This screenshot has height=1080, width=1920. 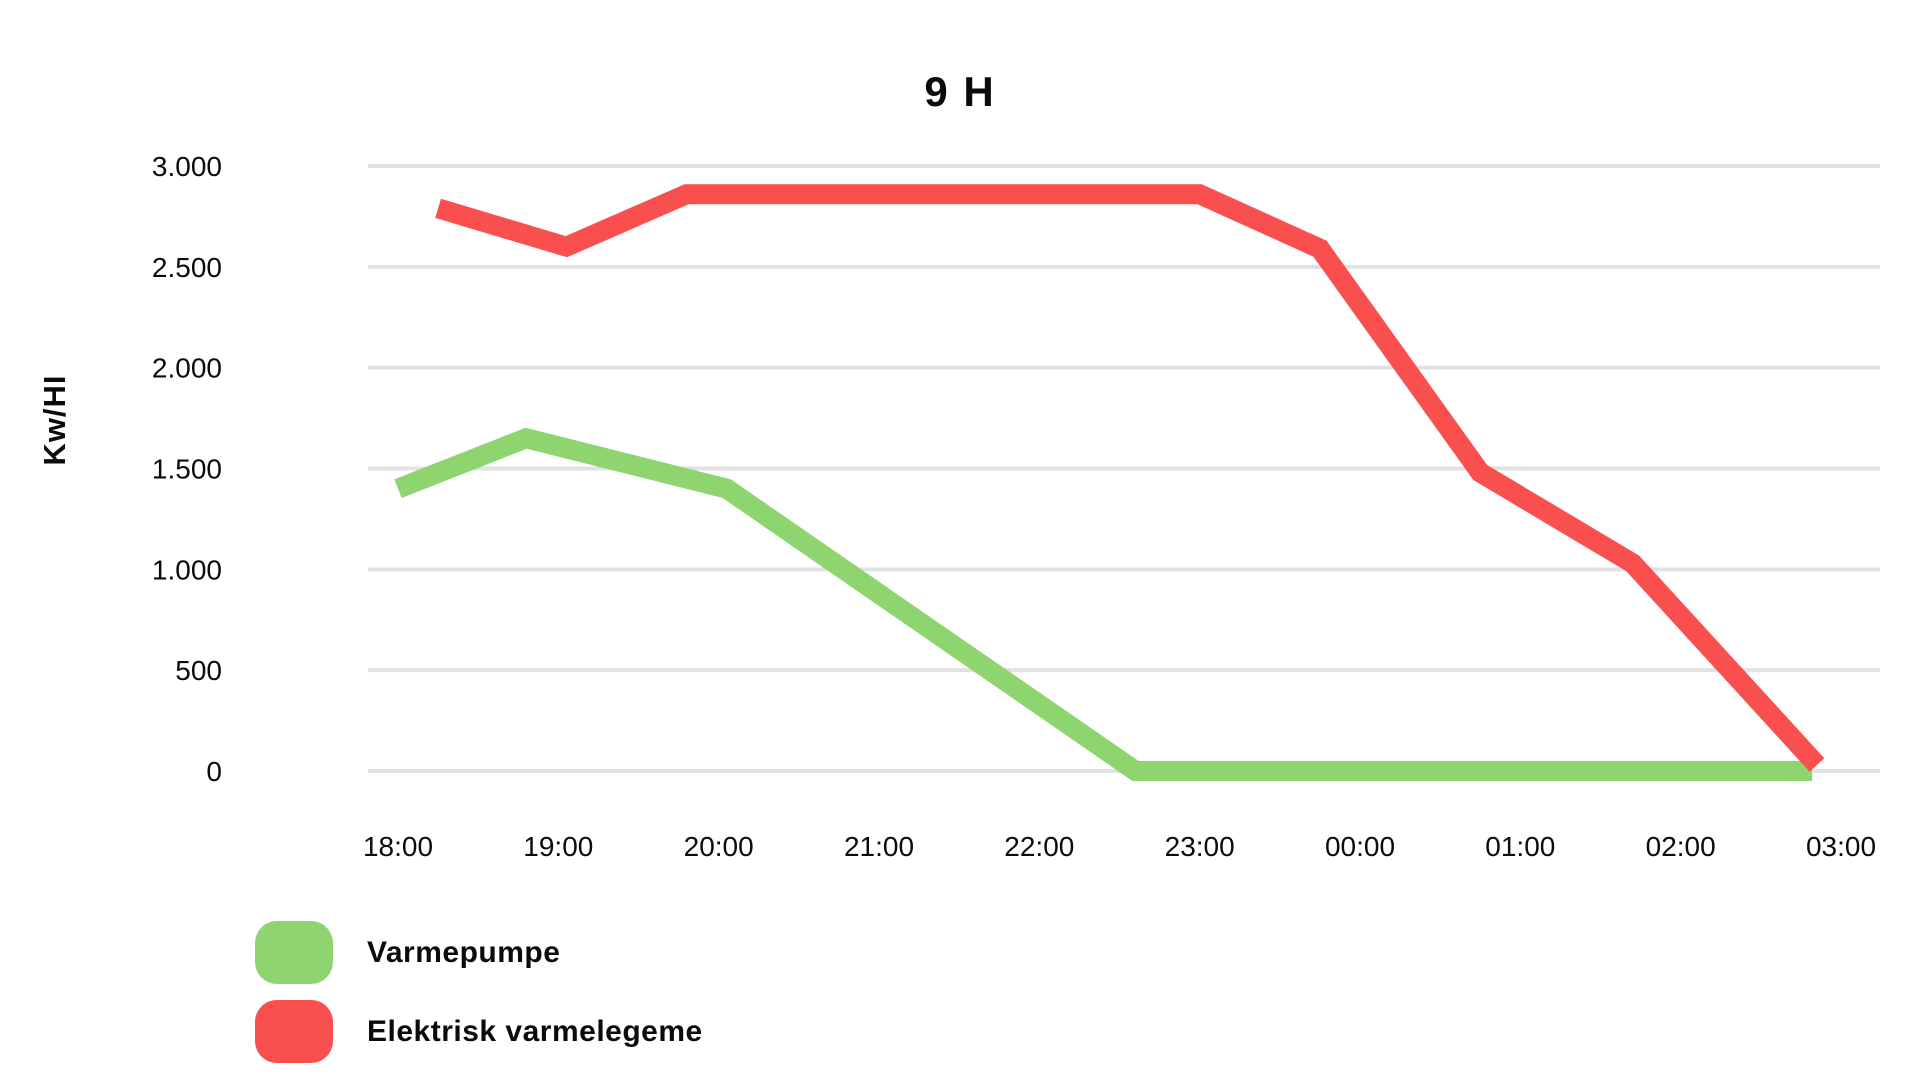 What do you see at coordinates (1841, 846) in the screenshot?
I see `x-axis-tick-label: 03:00` at bounding box center [1841, 846].